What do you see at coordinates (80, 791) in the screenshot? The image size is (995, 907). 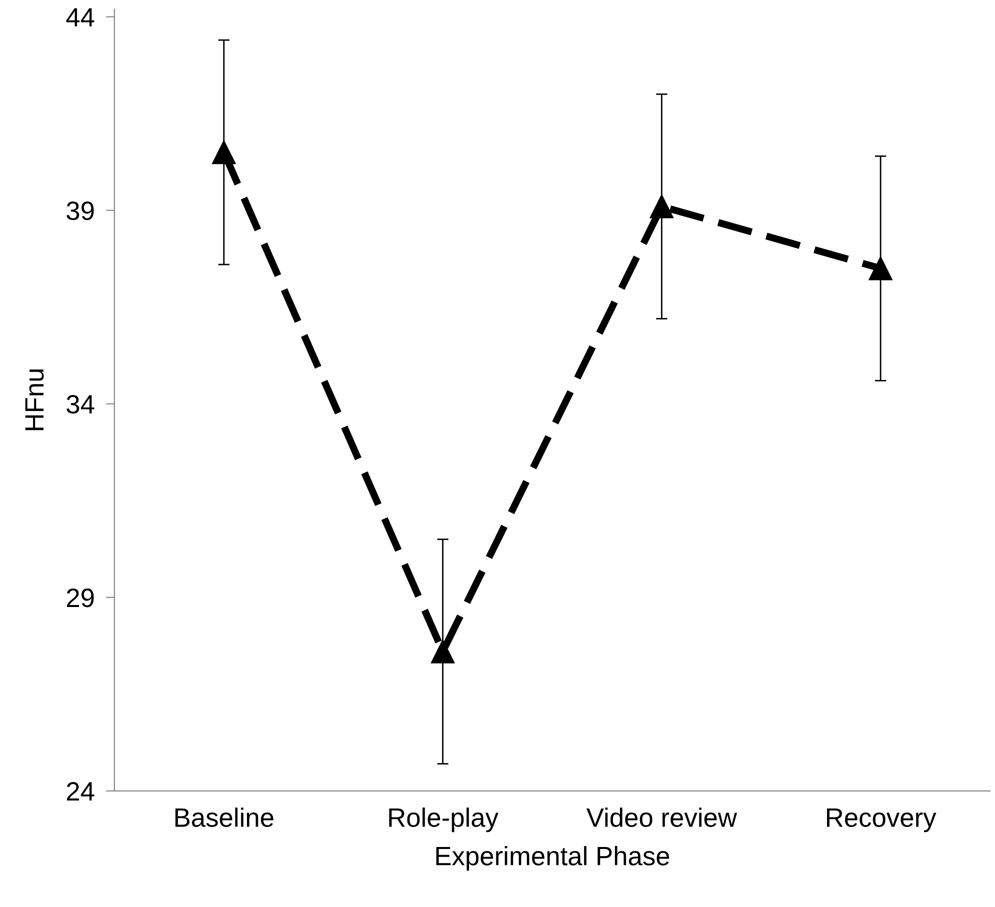 I see `y-tick-label: 24` at bounding box center [80, 791].